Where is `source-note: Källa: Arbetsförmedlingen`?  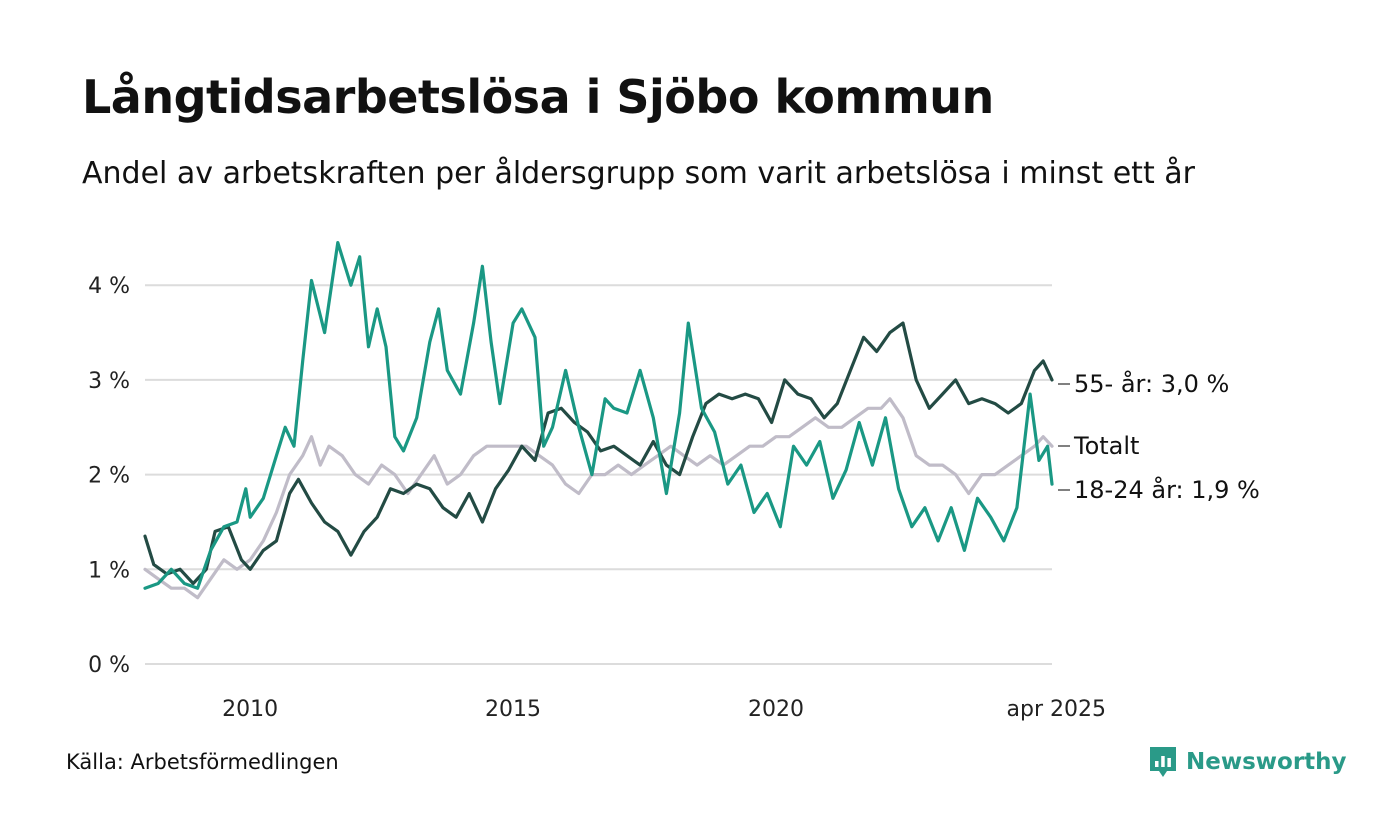
source-note: Källa: Arbetsförmedlingen is located at coordinates (202, 762).